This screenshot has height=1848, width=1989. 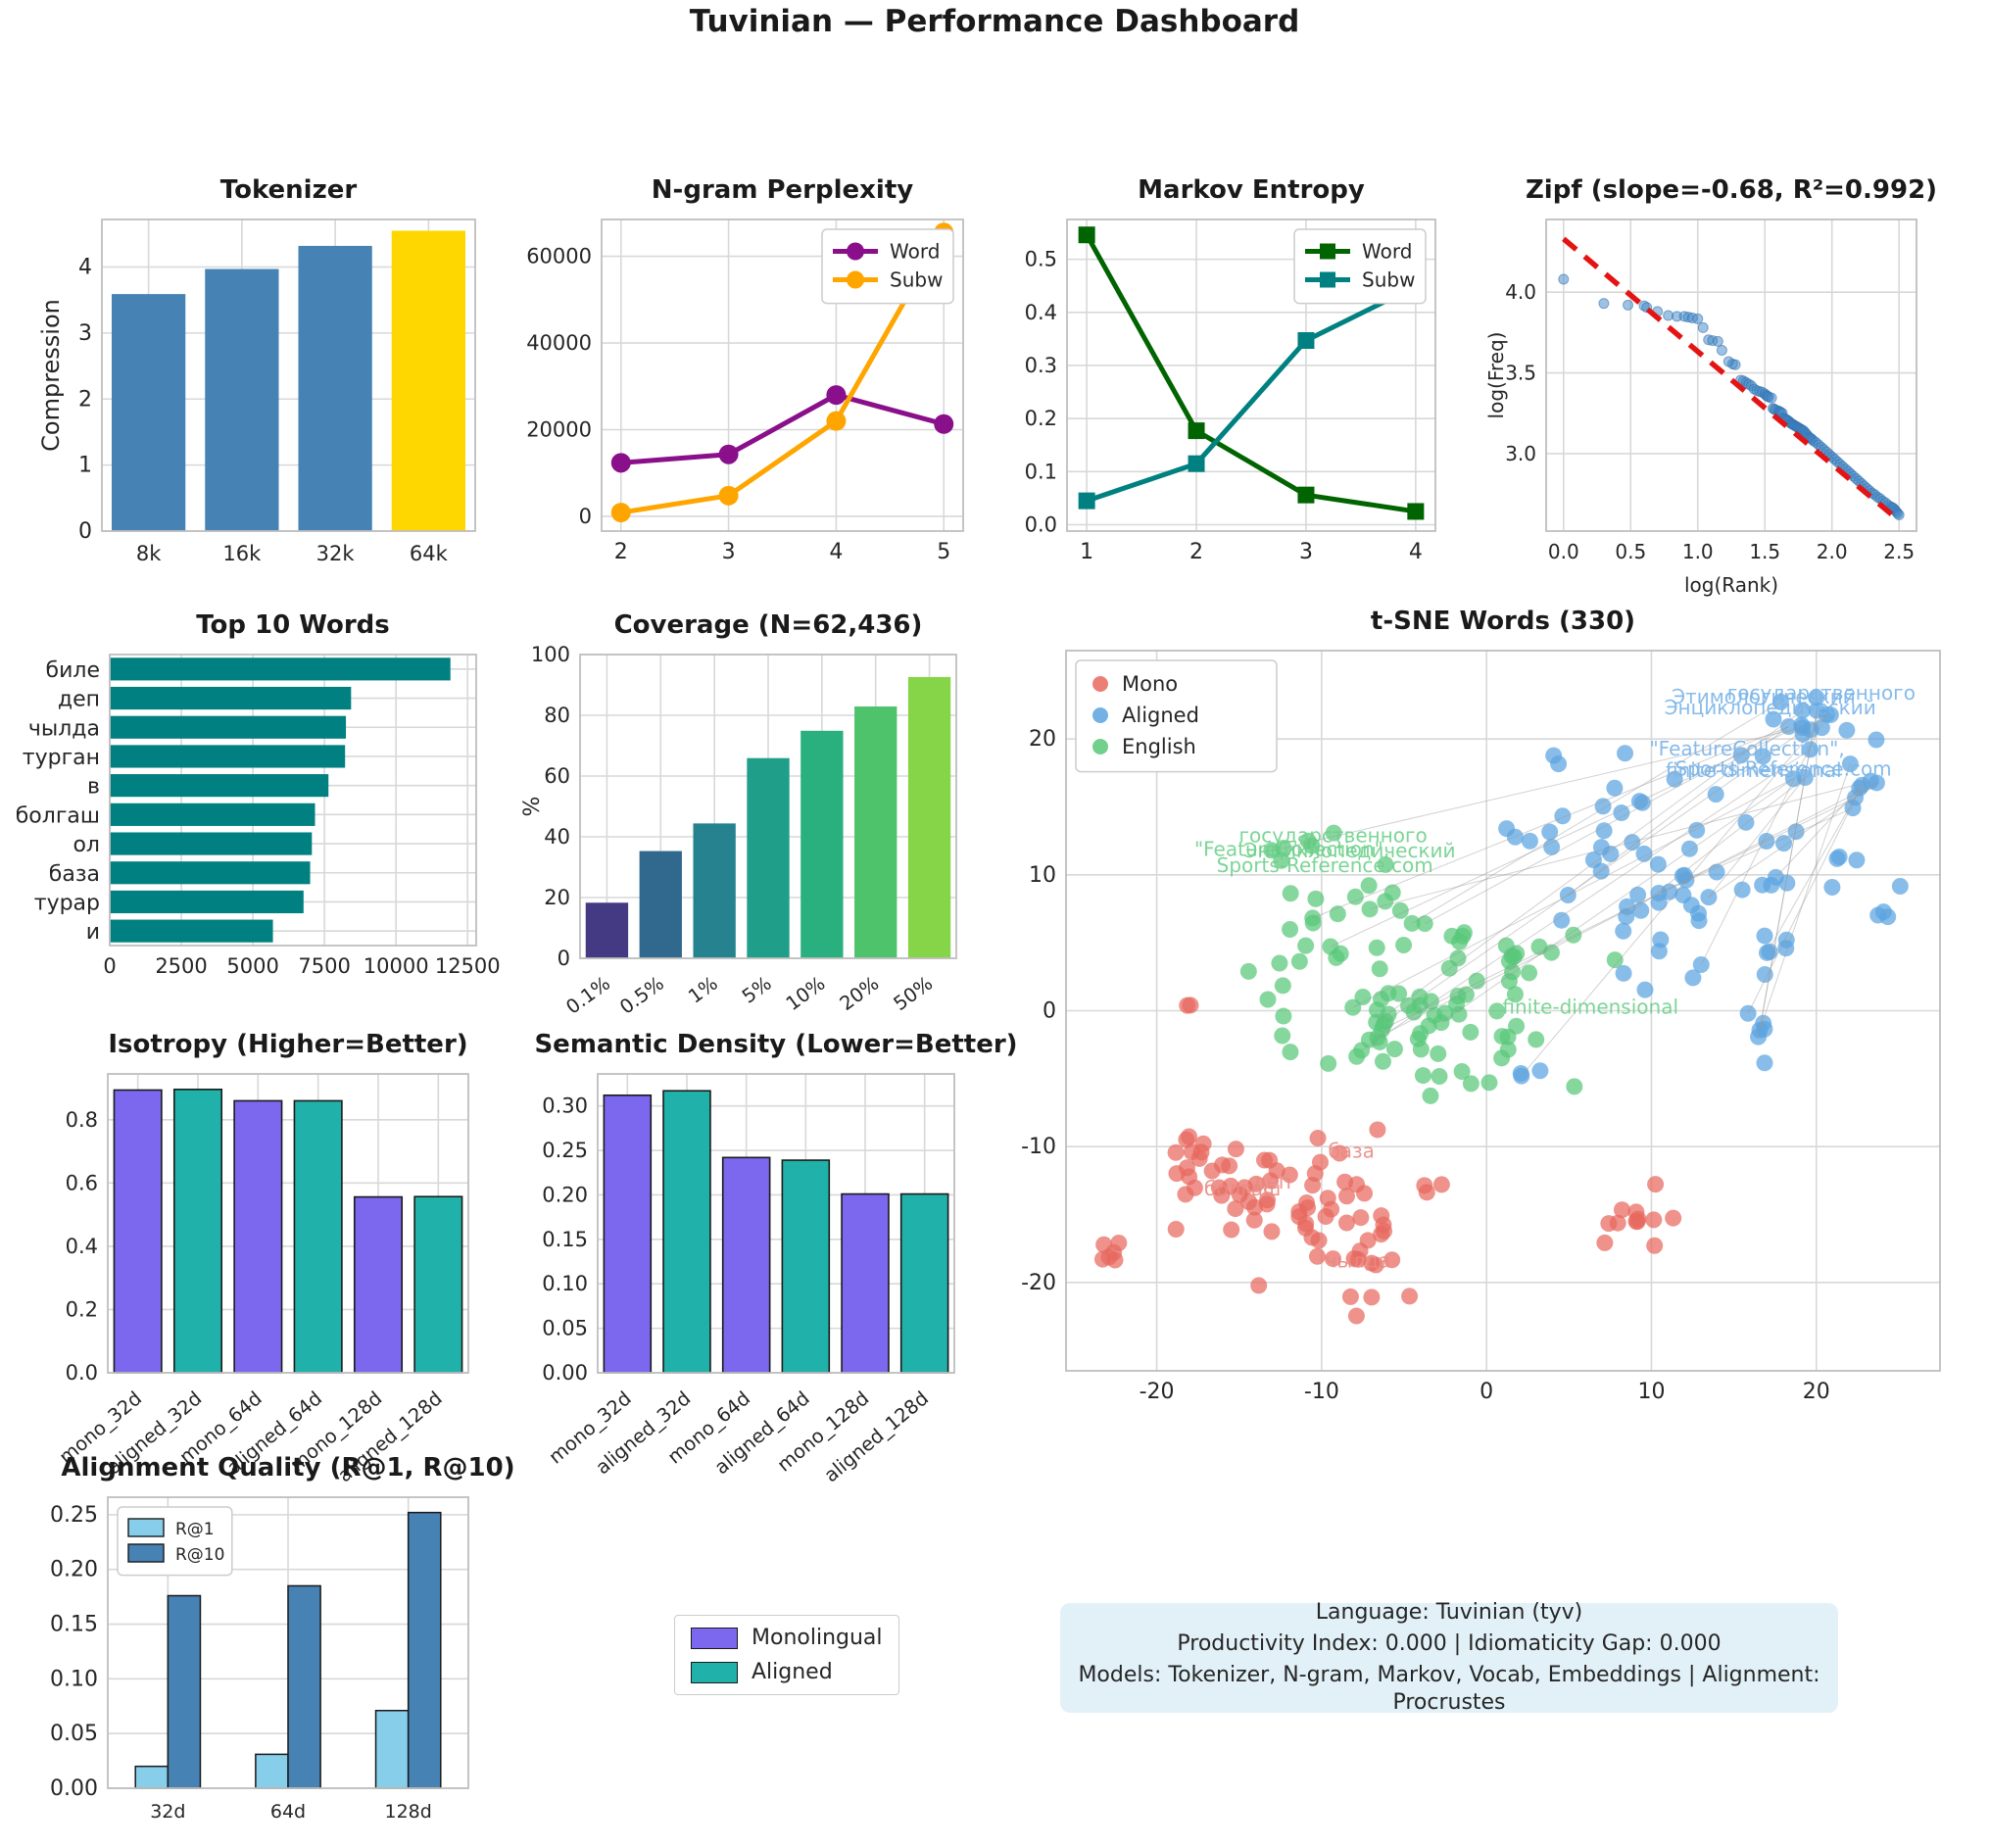 I want to click on point-label: база, so click(x=1351, y=1151).